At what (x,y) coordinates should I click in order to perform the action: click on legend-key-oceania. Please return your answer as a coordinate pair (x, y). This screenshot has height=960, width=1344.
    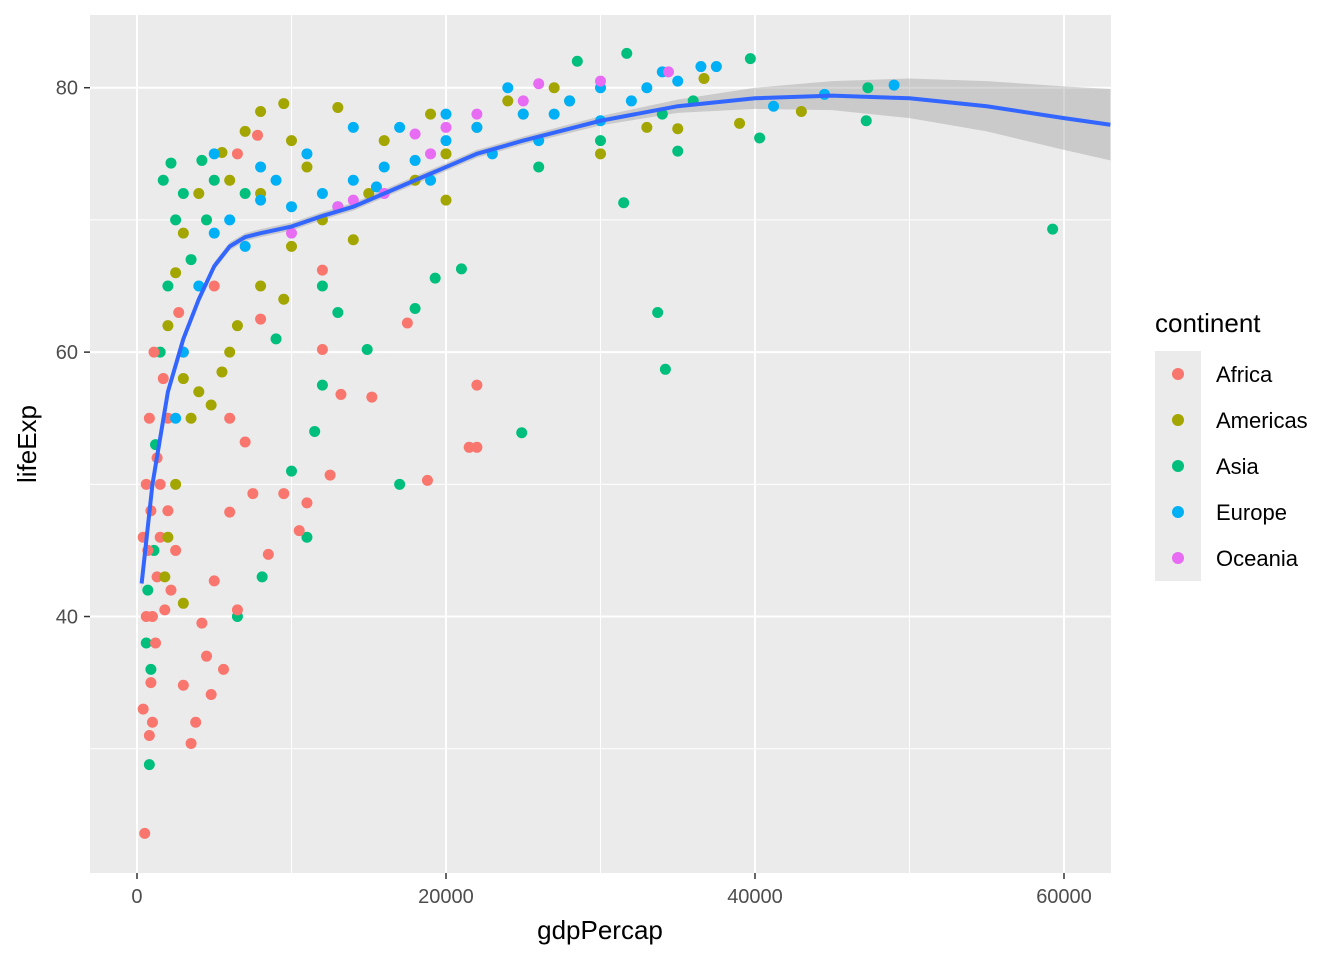
    Looking at the image, I should click on (1178, 558).